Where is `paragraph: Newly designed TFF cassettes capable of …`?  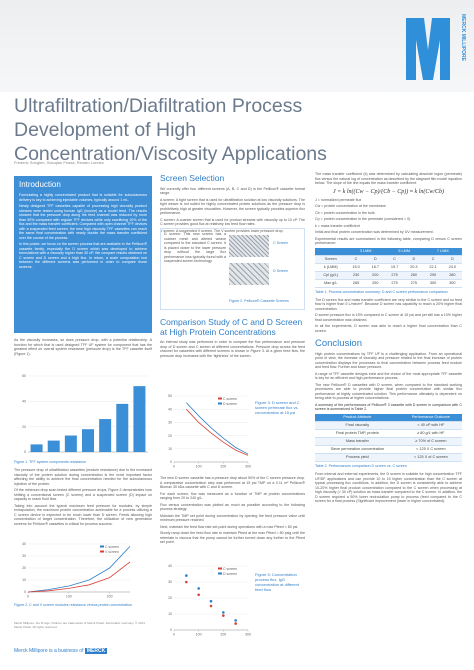
paragraph: Newly designed TFF cassettes capable of … is located at coordinates (83, 222).